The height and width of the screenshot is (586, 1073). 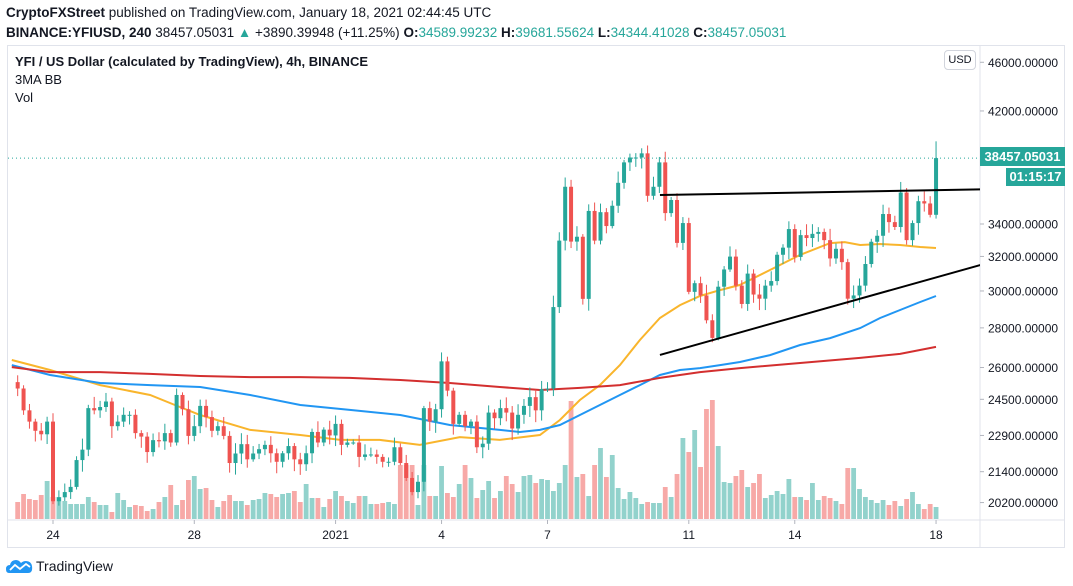 What do you see at coordinates (650, 32) in the screenshot?
I see `low-value: 34344.41028` at bounding box center [650, 32].